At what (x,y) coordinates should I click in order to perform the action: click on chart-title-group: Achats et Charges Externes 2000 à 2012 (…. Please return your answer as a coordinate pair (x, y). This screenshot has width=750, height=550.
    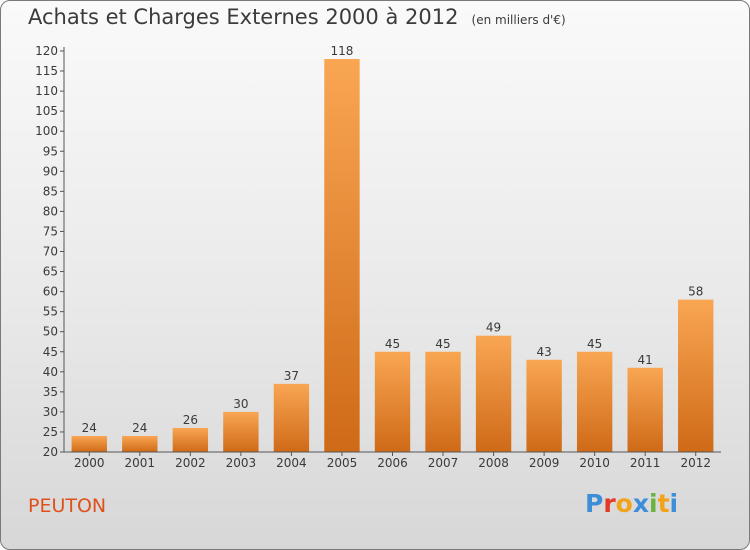
    Looking at the image, I should click on (297, 17).